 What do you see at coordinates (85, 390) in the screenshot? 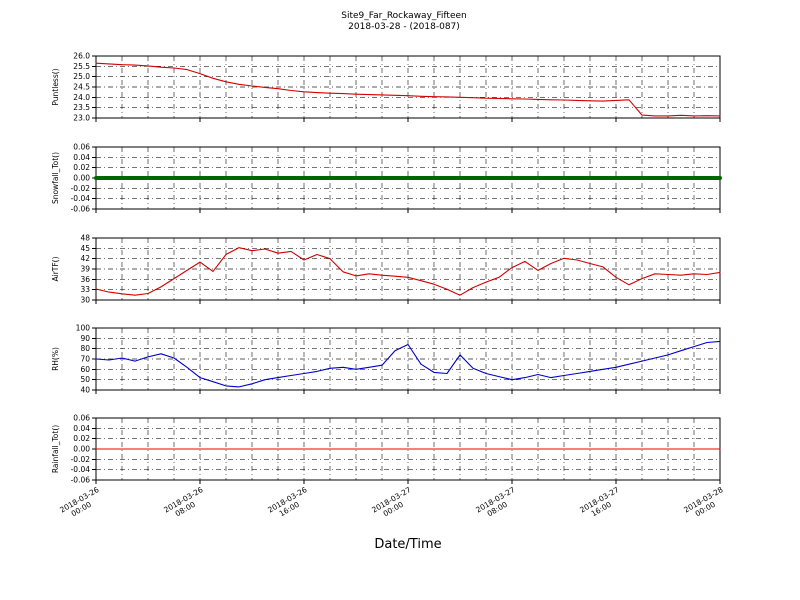
I see `y-tick-label: 40` at bounding box center [85, 390].